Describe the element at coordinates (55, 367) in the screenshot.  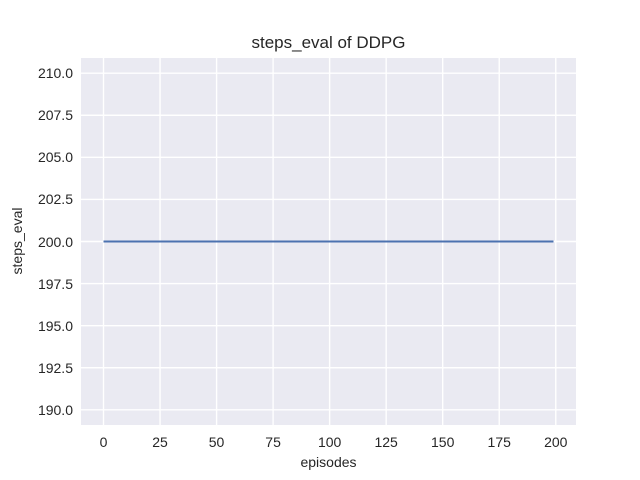
I see `y-tick-label: 192.5` at that location.